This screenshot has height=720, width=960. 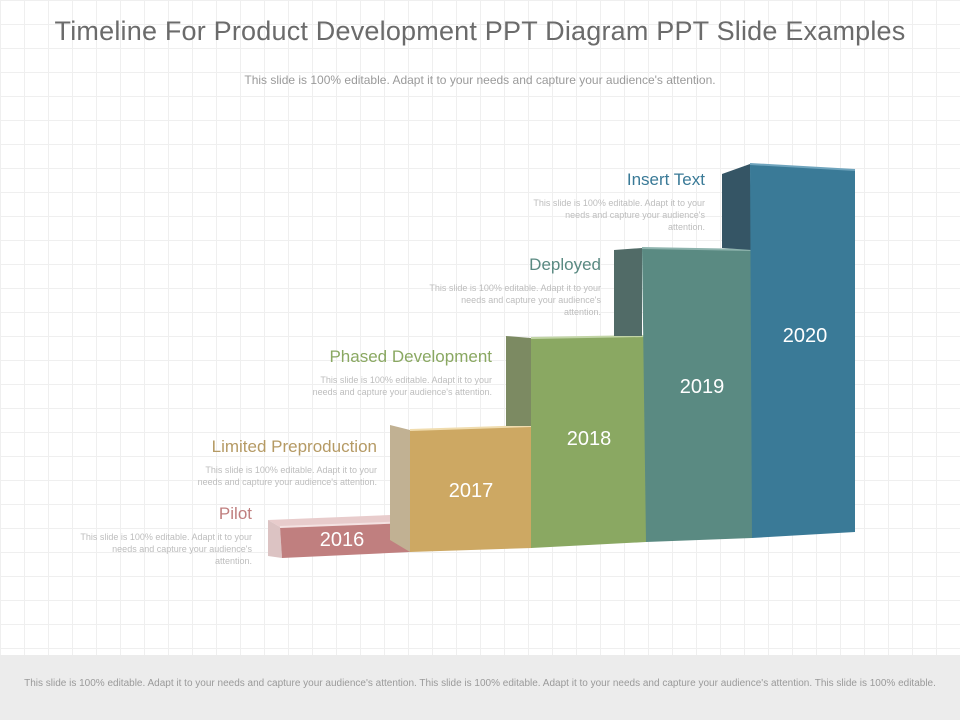 What do you see at coordinates (802, 351) in the screenshot?
I see `step-2020-front` at bounding box center [802, 351].